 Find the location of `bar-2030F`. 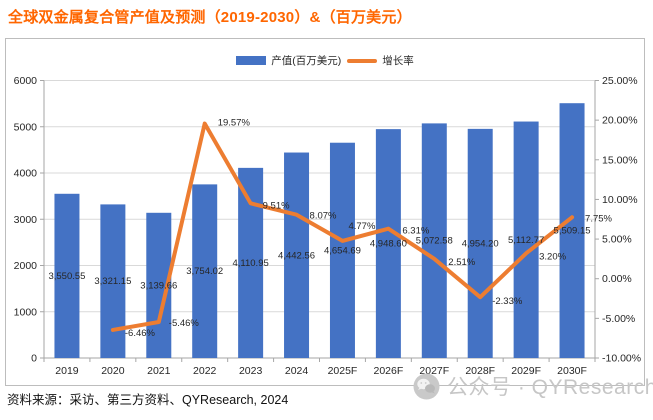

bar-2030F is located at coordinates (572, 230).